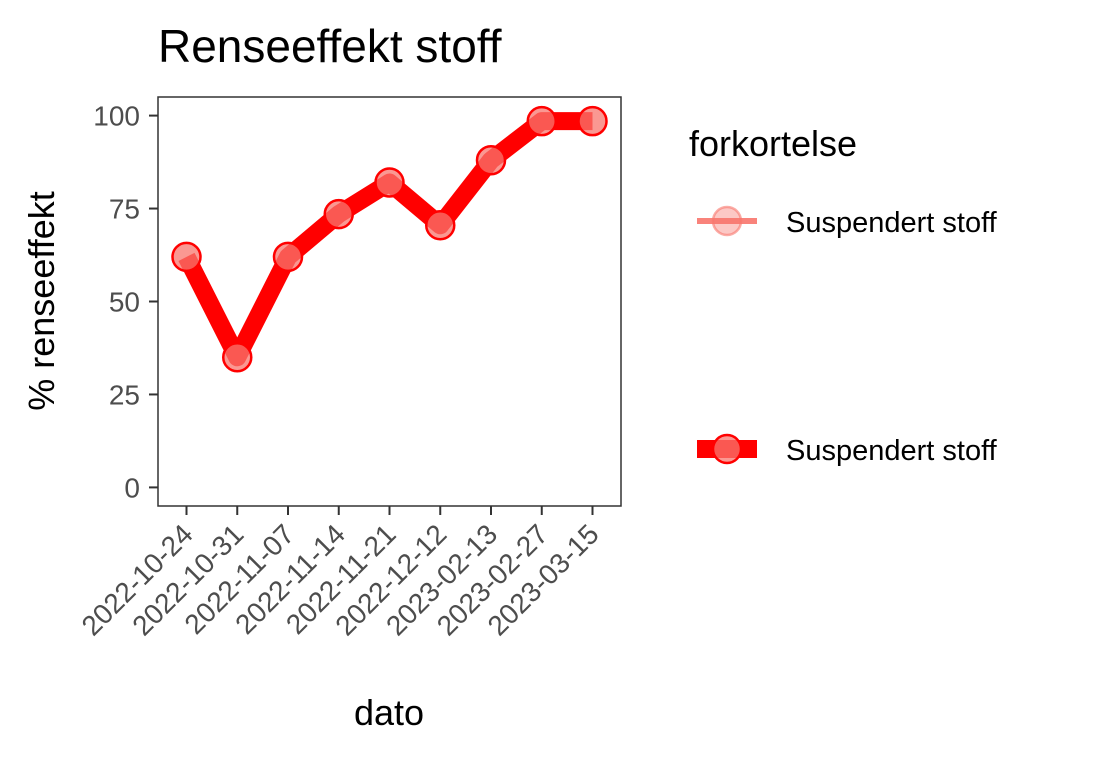  I want to click on y-tick-label: 0, so click(132, 487).